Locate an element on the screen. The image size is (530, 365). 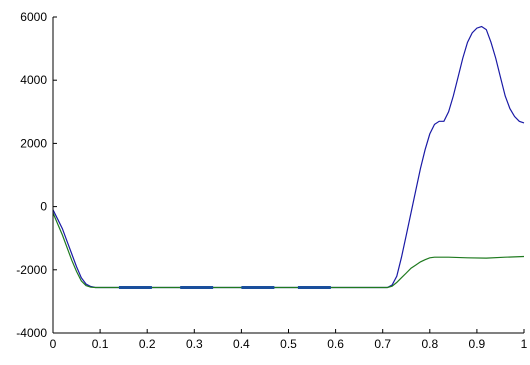
x-tick-label: 0.8 is located at coordinates (429, 344).